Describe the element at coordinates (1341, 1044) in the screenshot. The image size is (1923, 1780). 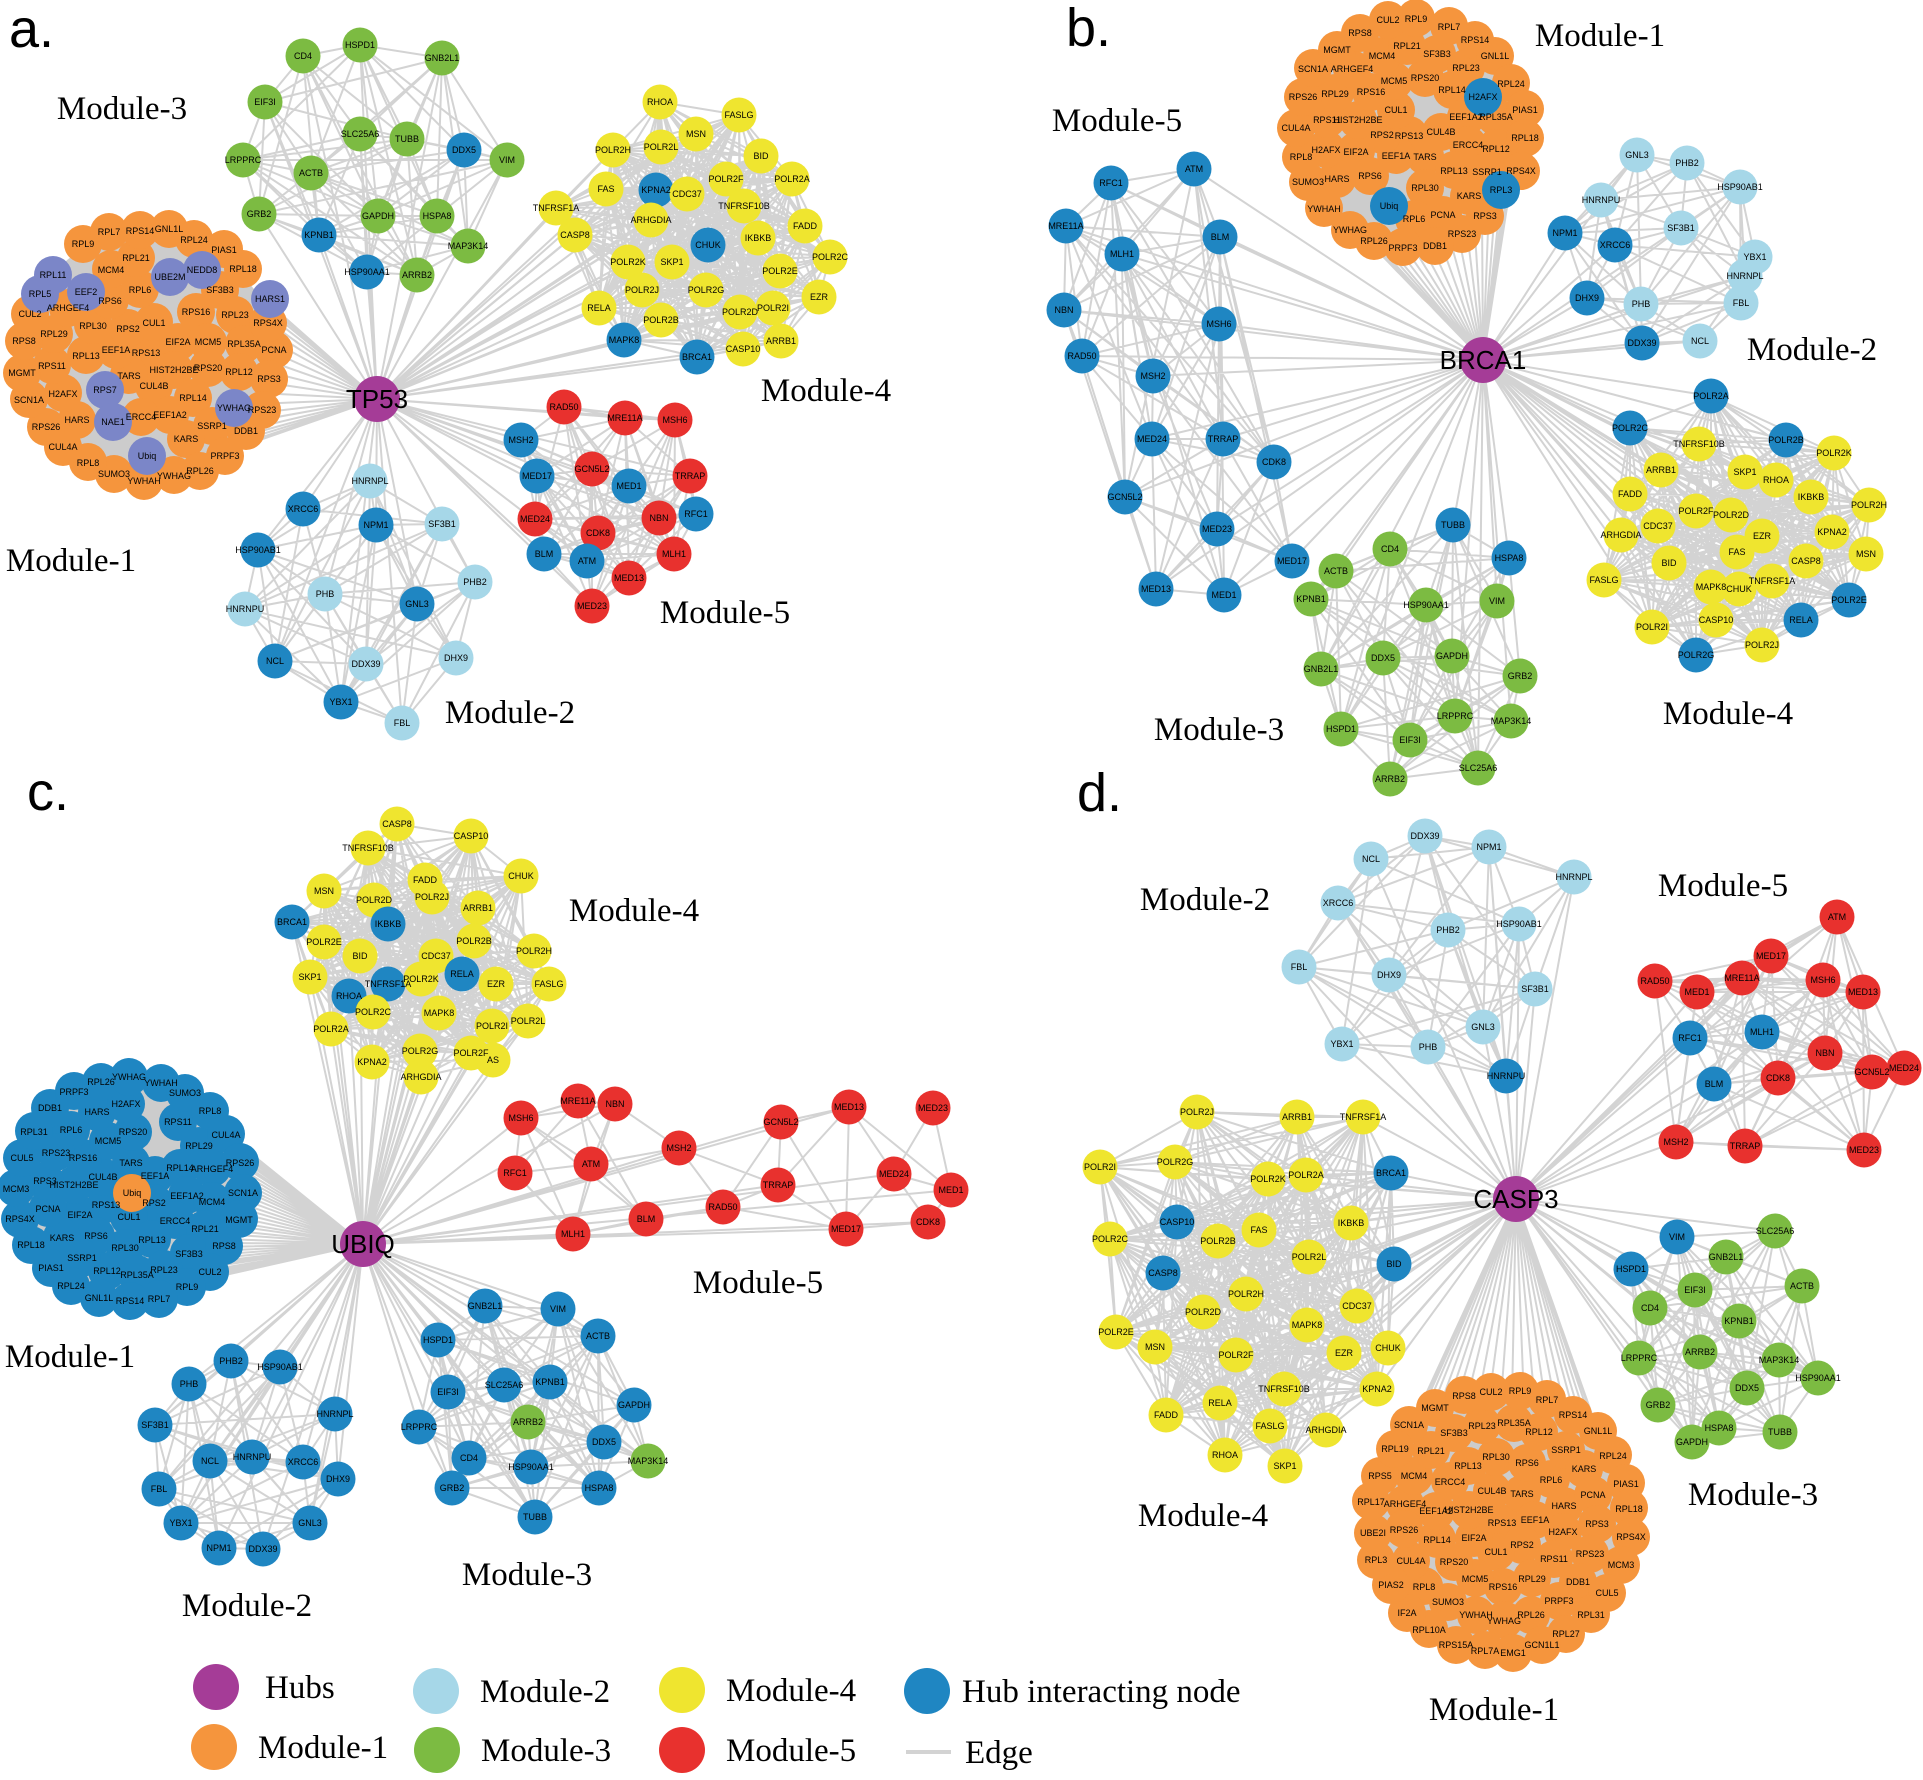
I see `svg-text: YBX1` at that location.